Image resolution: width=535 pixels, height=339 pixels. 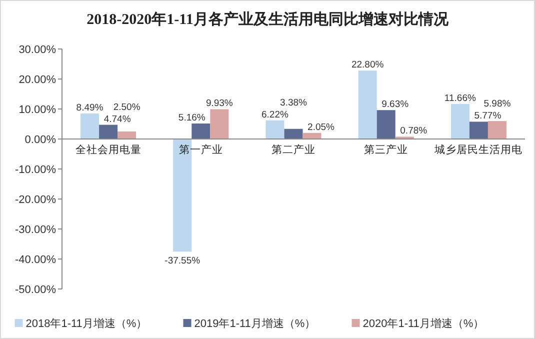 I want to click on data-label: 5.77%, so click(x=488, y=116).